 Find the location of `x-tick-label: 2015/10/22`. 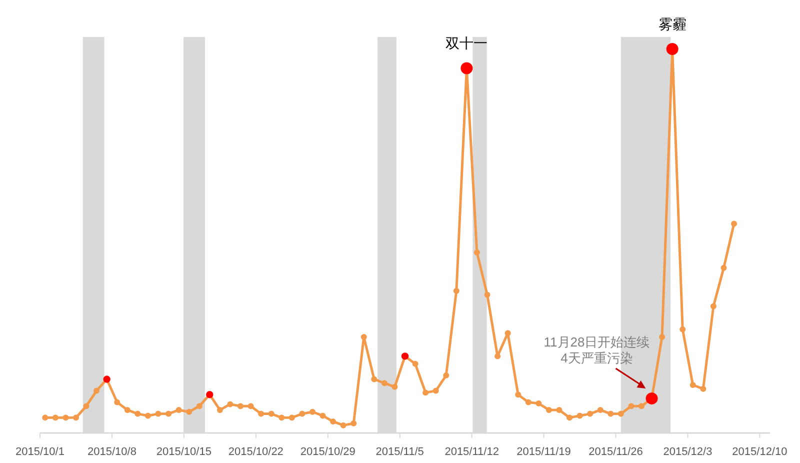

x-tick-label: 2015/10/22 is located at coordinates (256, 452).